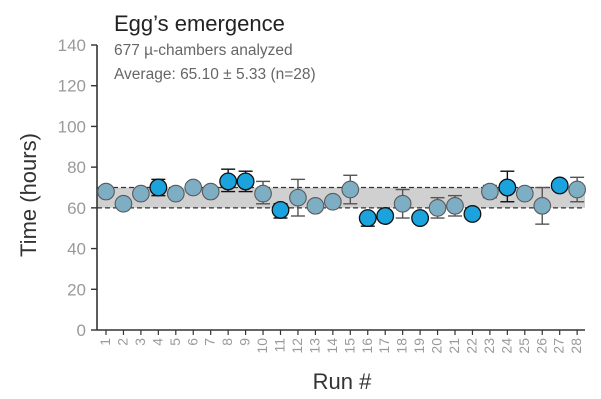  I want to click on x-tick-label: 21, so click(454, 346).